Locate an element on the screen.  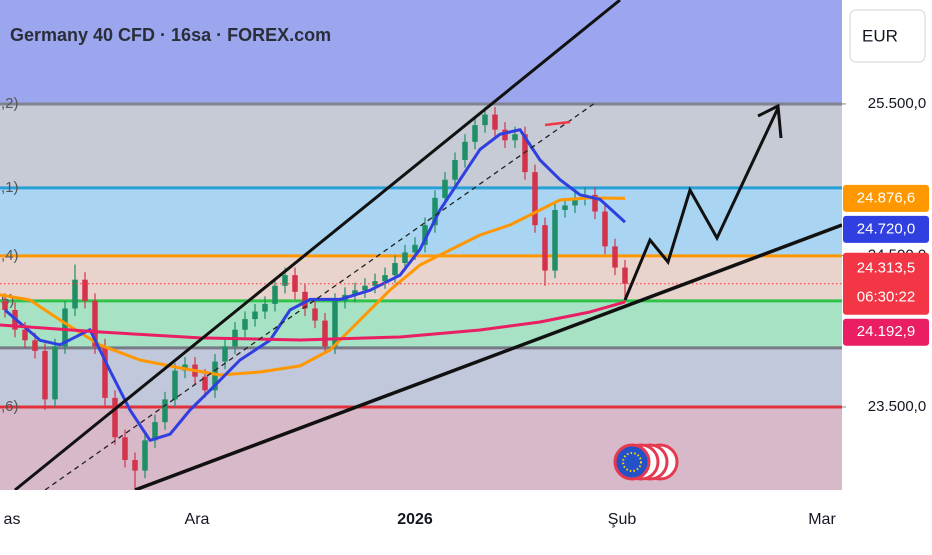
time-axis is located at coordinates (421, 520).